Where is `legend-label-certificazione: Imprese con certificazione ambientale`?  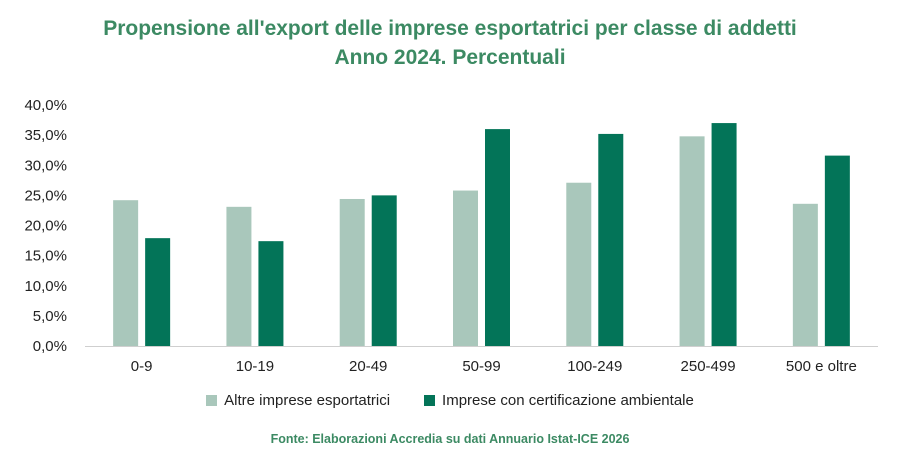 legend-label-certificazione: Imprese con certificazione ambientale is located at coordinates (568, 400).